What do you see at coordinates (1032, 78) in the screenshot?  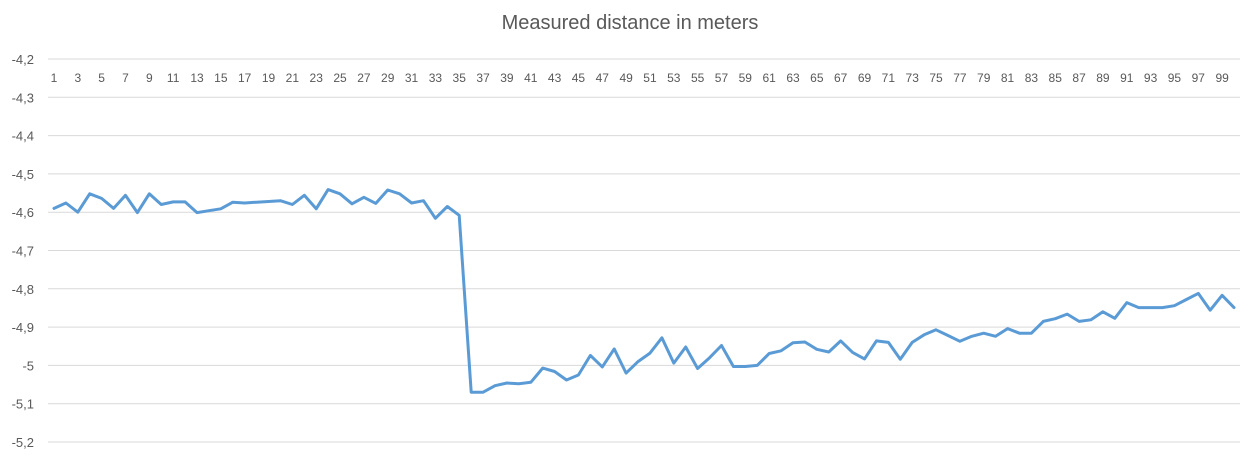 I see `x-tick-label: 83` at bounding box center [1032, 78].